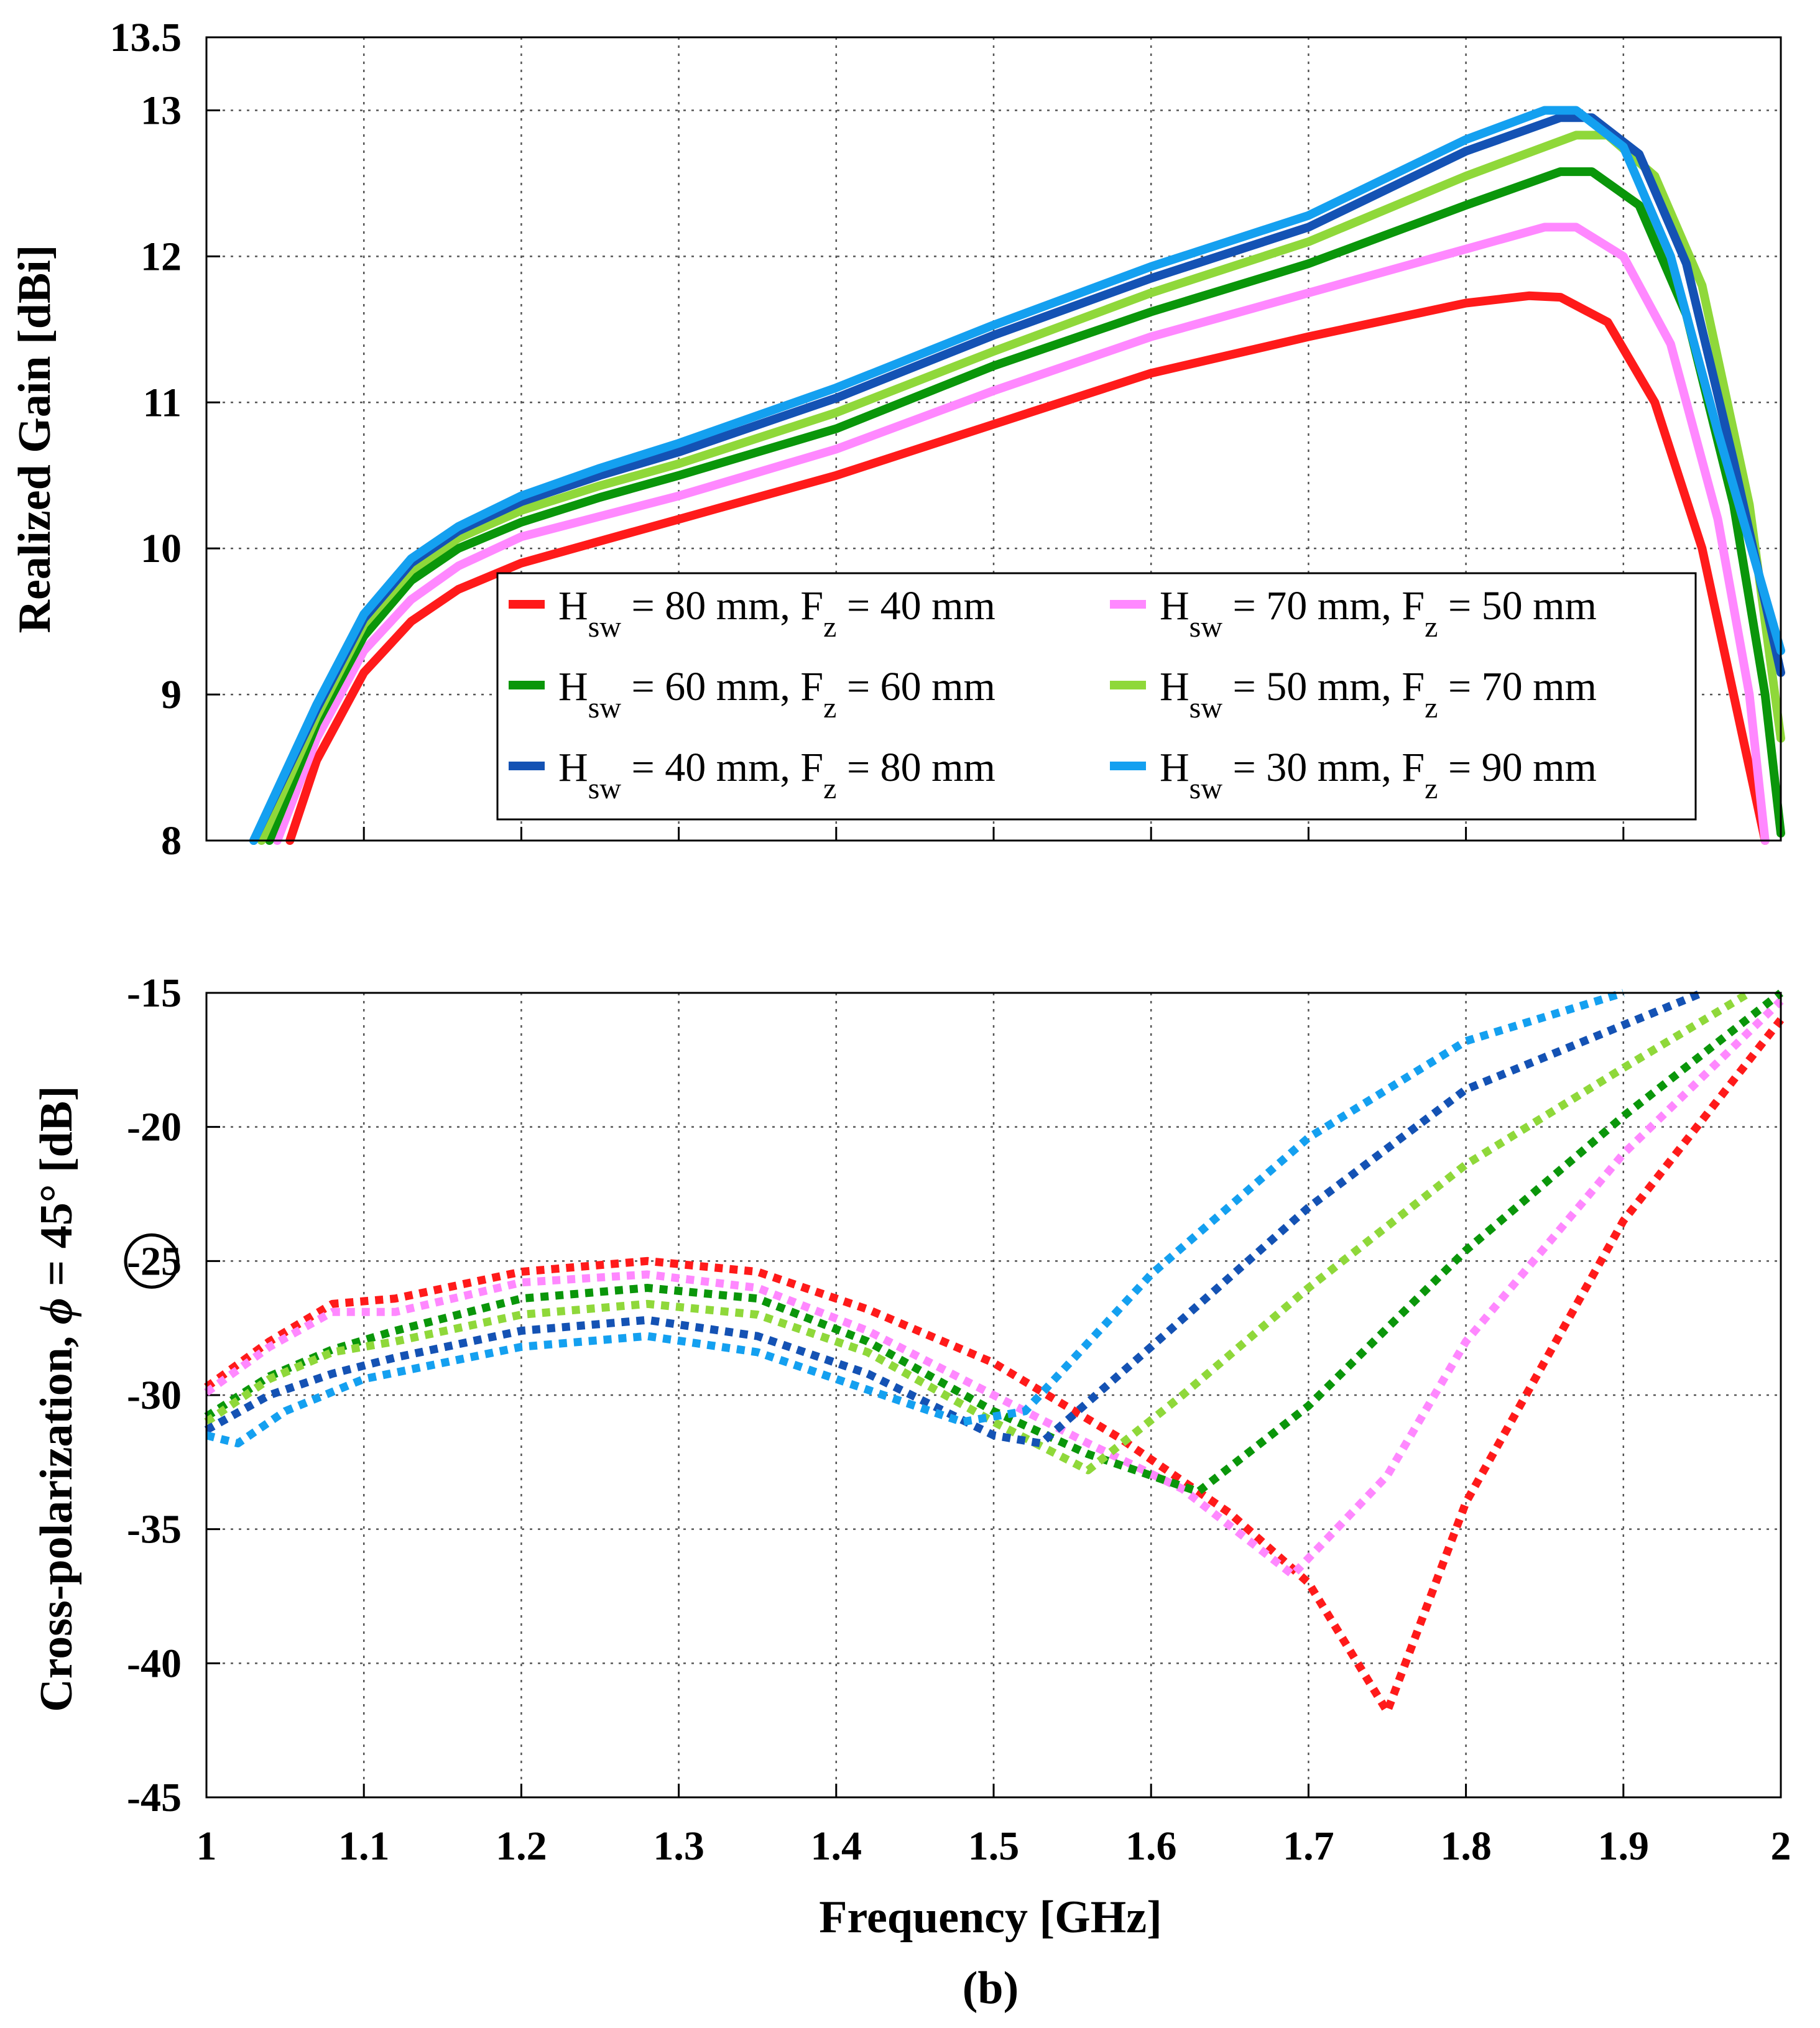  I want to click on crosspol-ylabel-after: = 45° [dB], so click(57, 1191).